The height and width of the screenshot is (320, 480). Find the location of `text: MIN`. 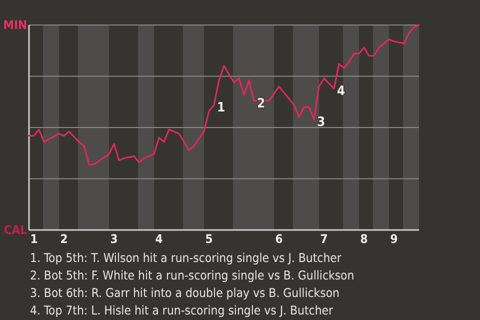

text: MIN is located at coordinates (15, 25).